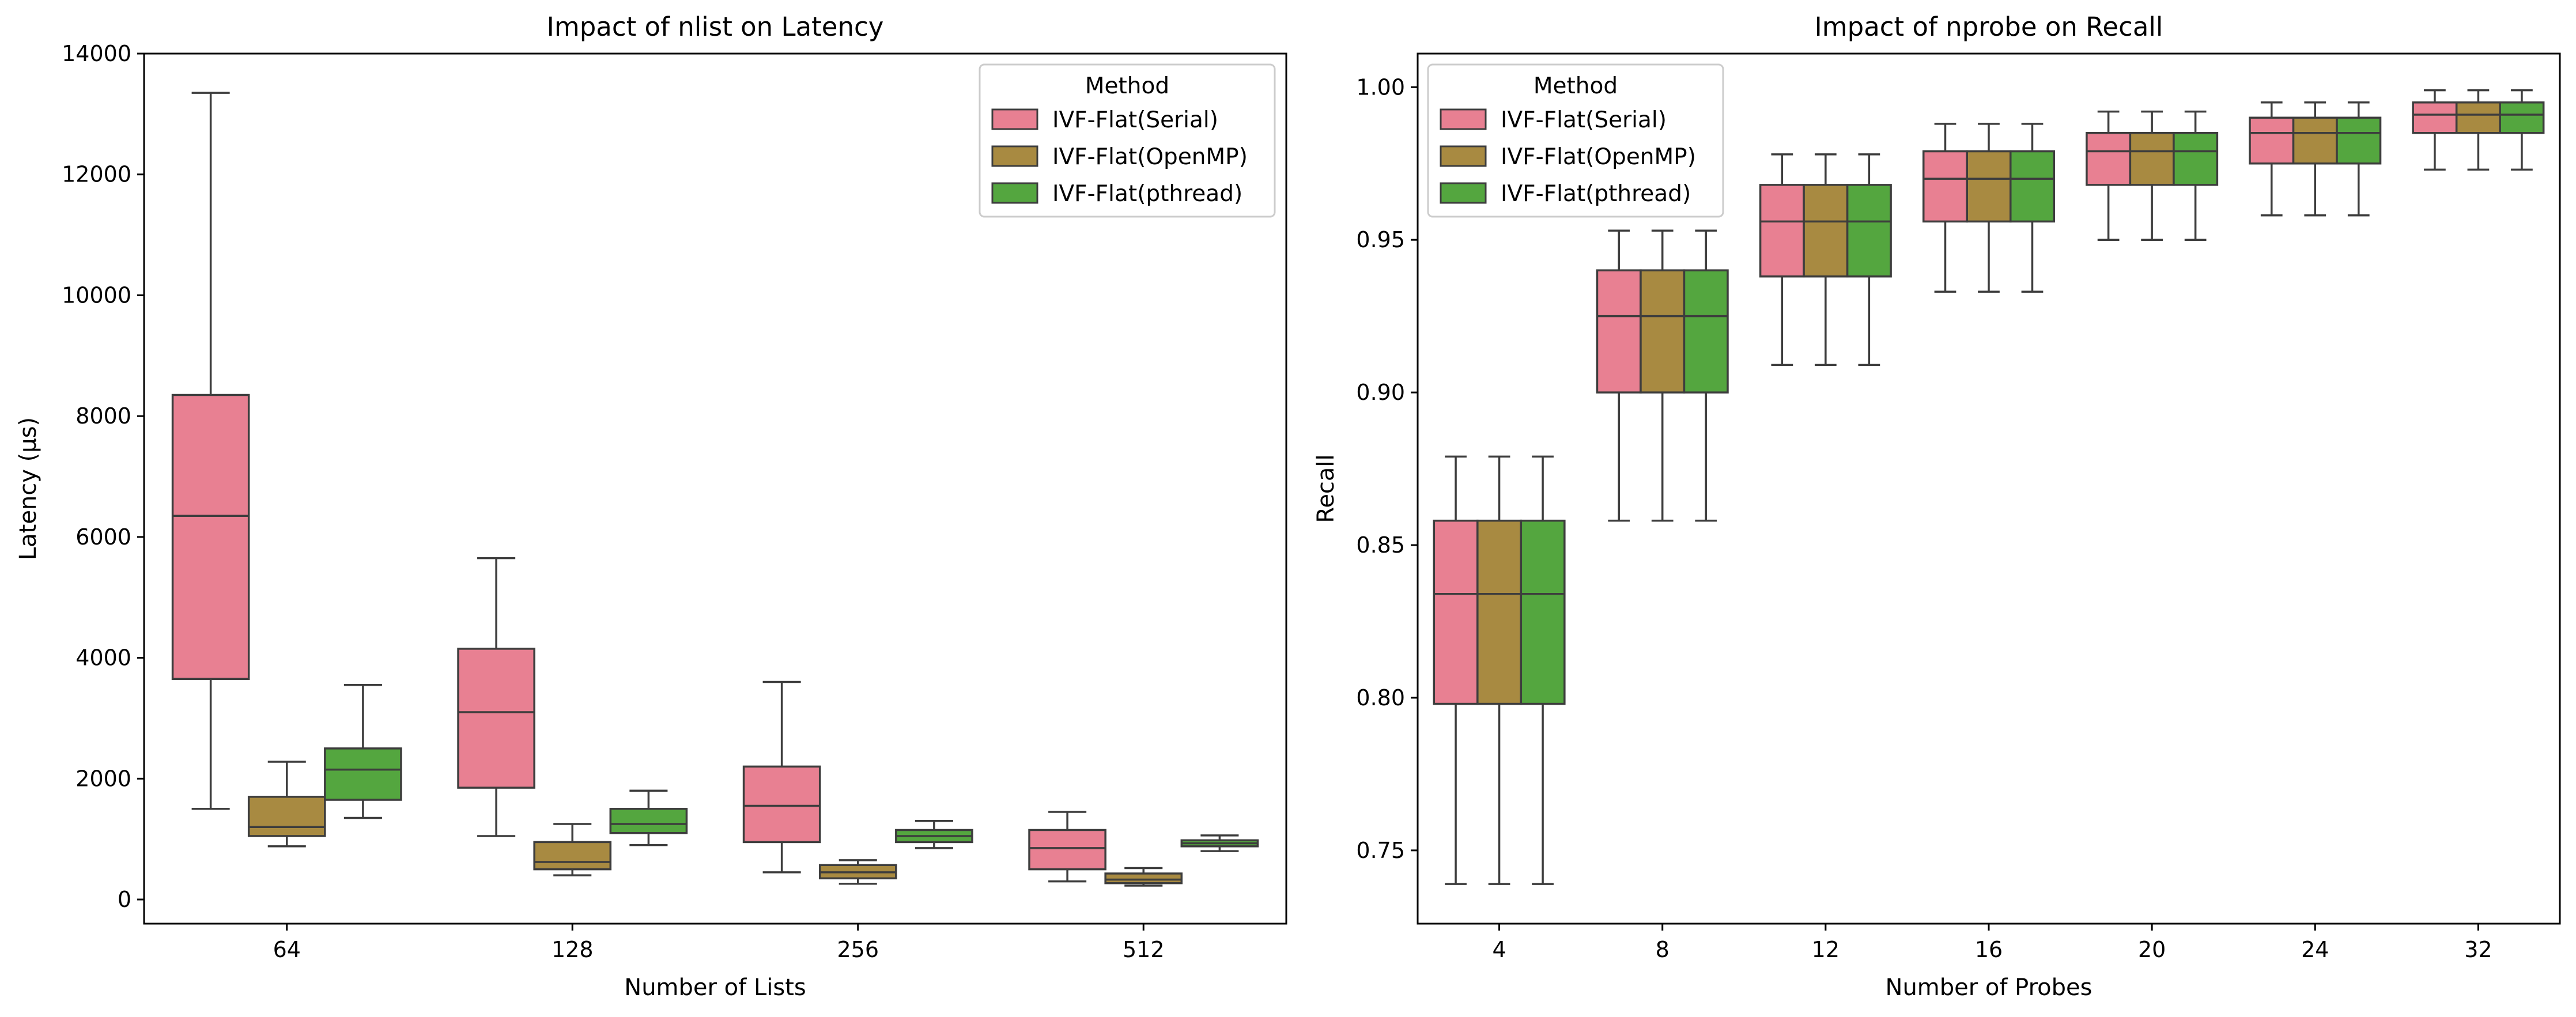 This screenshot has height=1017, width=2576. I want to click on y-tick-label: 0.90, so click(1380, 392).